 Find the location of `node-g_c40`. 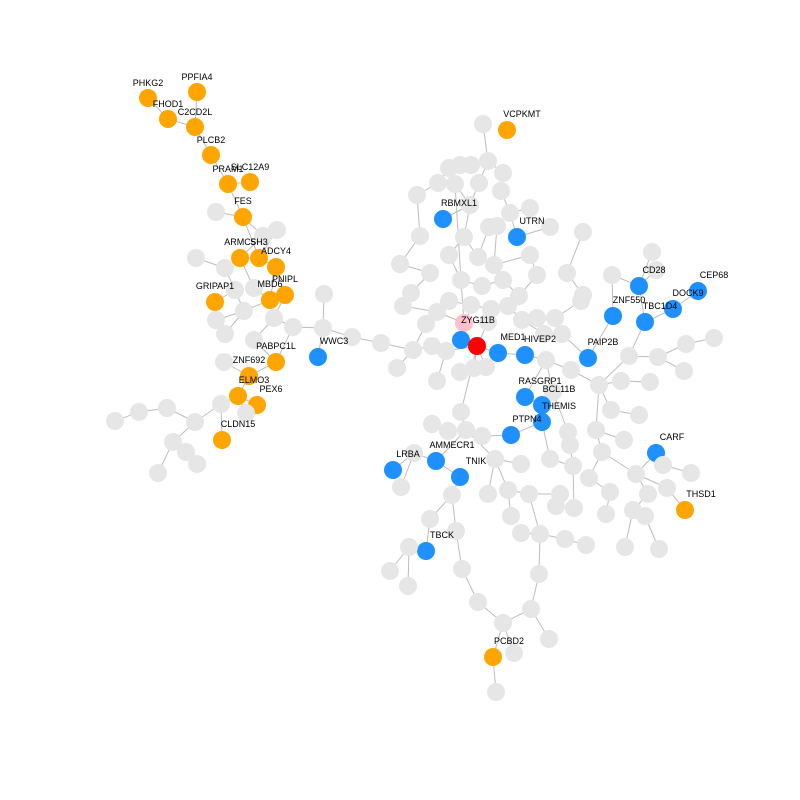

node-g_c40 is located at coordinates (426, 324).